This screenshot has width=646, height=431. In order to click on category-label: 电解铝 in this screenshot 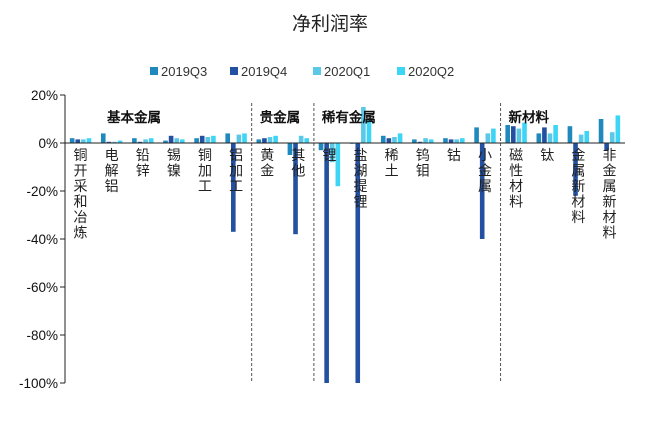, I will do `click(112, 171)`.